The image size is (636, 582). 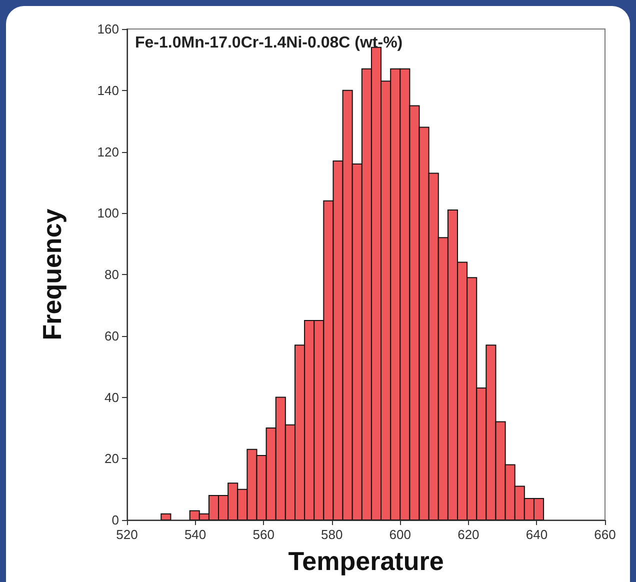 I want to click on y-tick-label: 100, so click(x=108, y=213).